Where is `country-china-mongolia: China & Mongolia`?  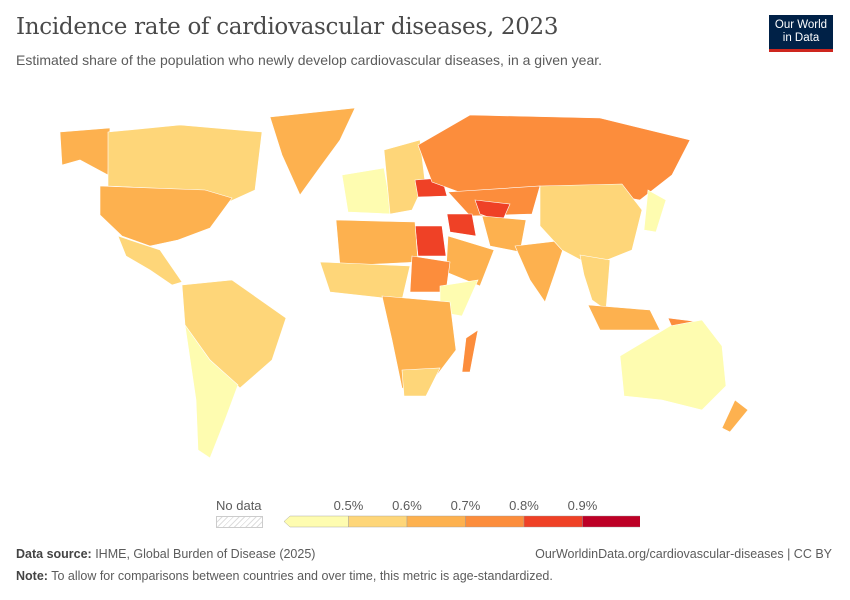 country-china-mongolia: China & Mongolia is located at coordinates (591, 225).